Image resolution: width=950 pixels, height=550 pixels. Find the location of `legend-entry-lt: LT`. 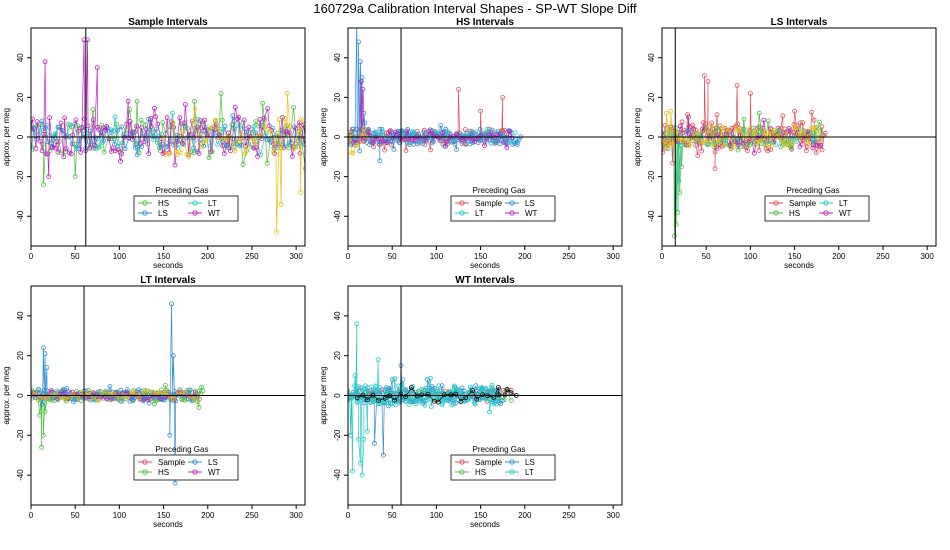

legend-entry-lt: LT is located at coordinates (519, 472).